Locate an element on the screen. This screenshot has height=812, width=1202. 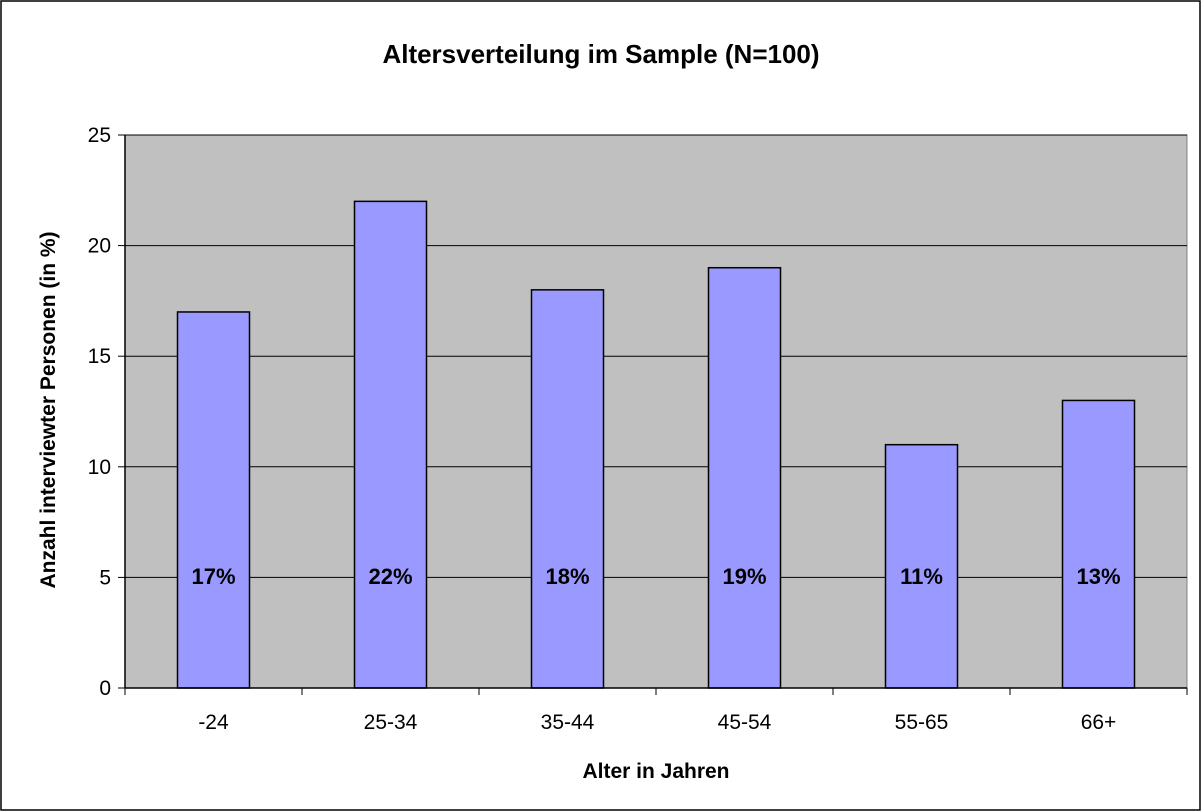
data-label: 19% is located at coordinates (744, 576).